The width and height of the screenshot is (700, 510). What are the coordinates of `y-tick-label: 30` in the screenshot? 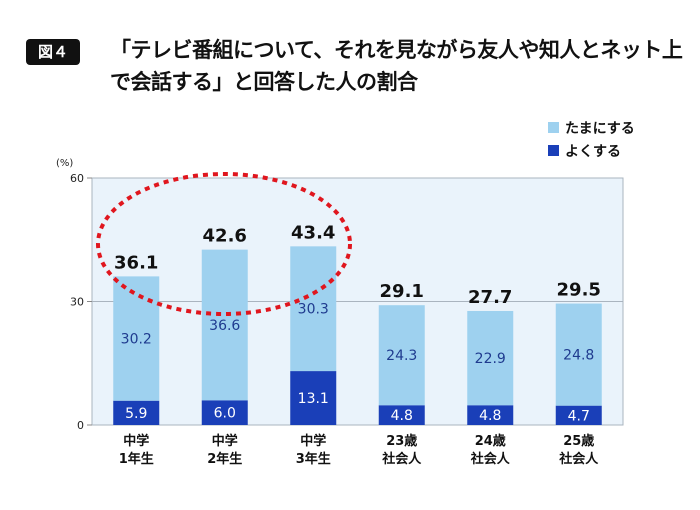 It's located at (77, 302).